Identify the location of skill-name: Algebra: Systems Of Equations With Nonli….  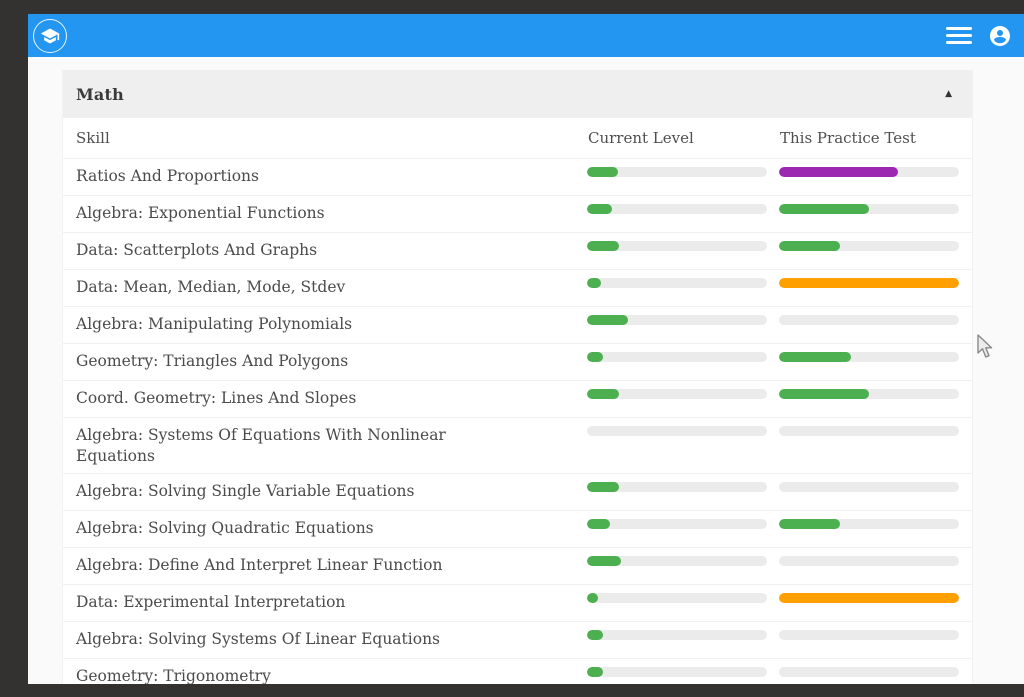
(261, 445).